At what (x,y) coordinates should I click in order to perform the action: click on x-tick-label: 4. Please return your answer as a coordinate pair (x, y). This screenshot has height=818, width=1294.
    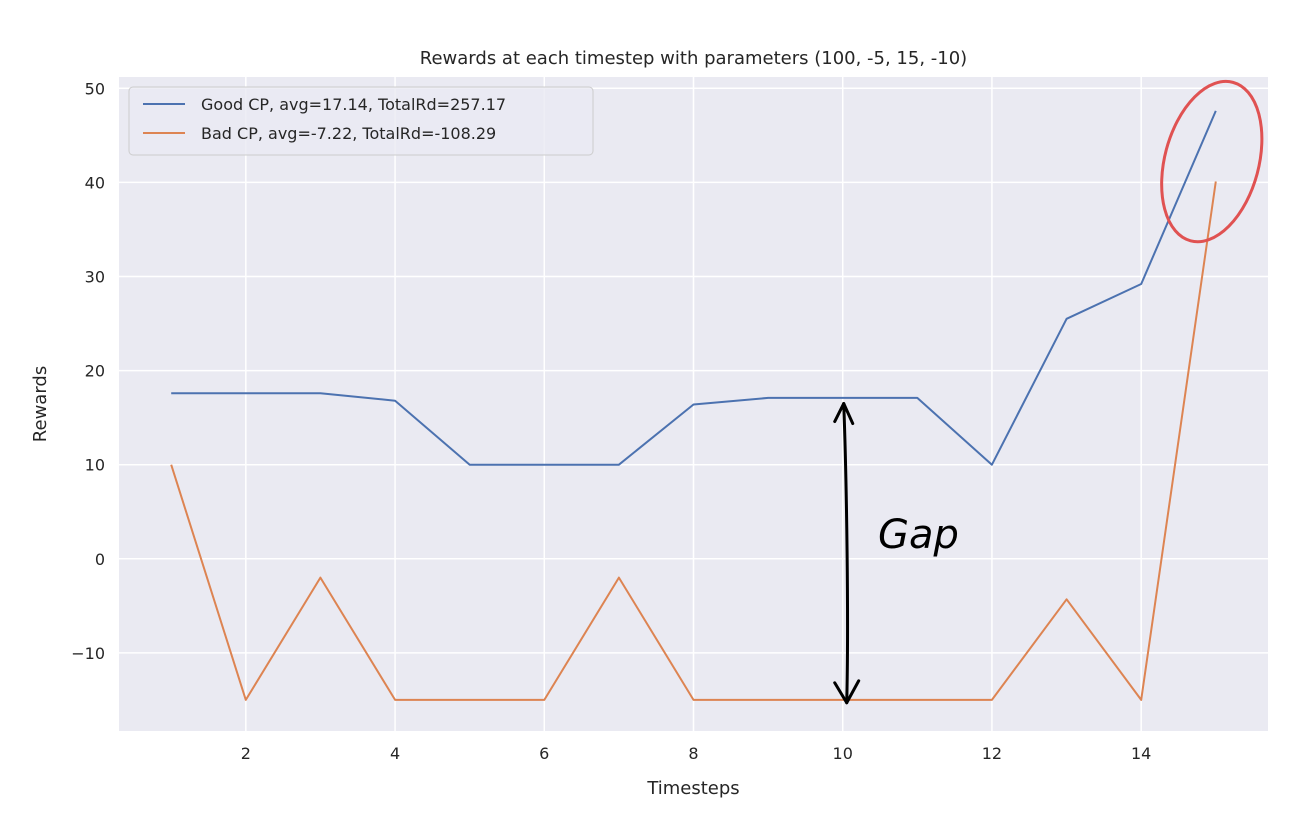
    Looking at the image, I should click on (395, 753).